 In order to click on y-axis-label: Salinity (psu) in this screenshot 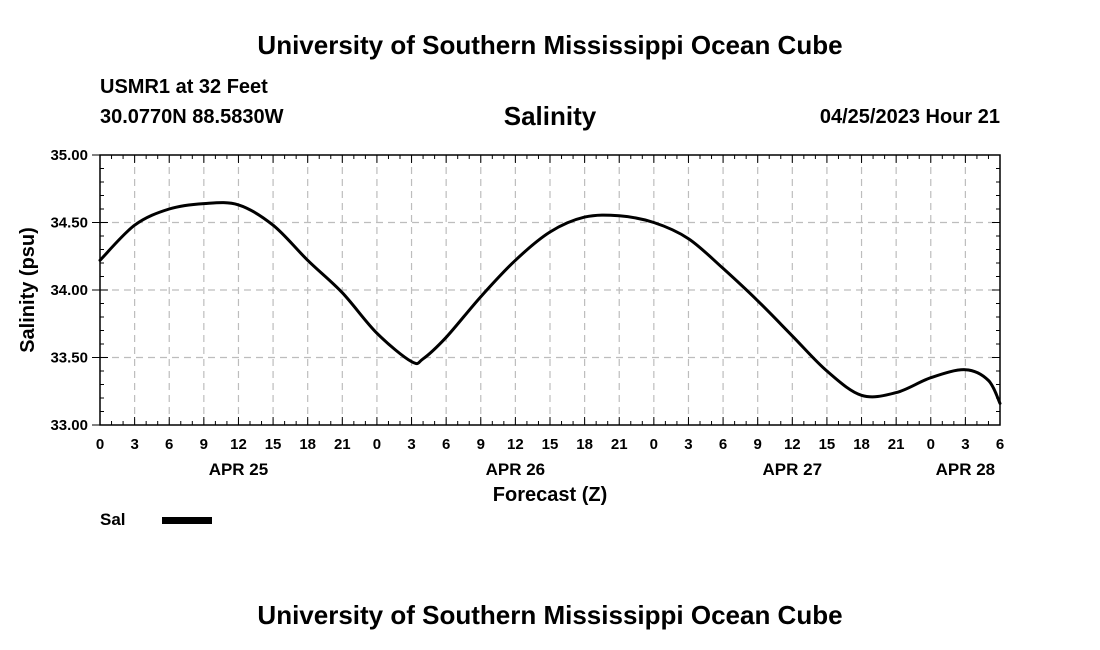, I will do `click(28, 290)`.